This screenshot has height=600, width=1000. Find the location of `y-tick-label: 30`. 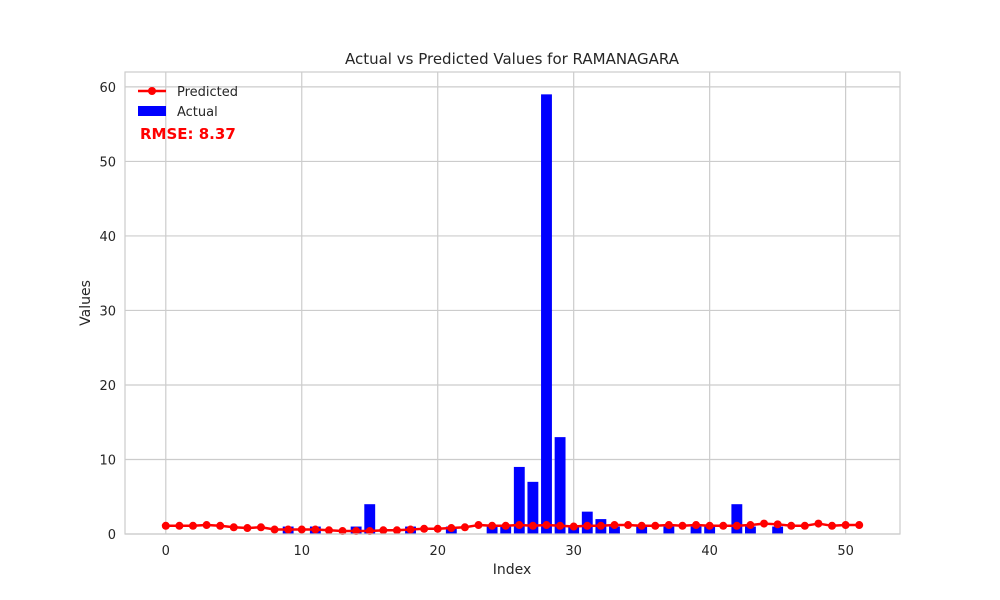

y-tick-label: 30 is located at coordinates (107, 311).